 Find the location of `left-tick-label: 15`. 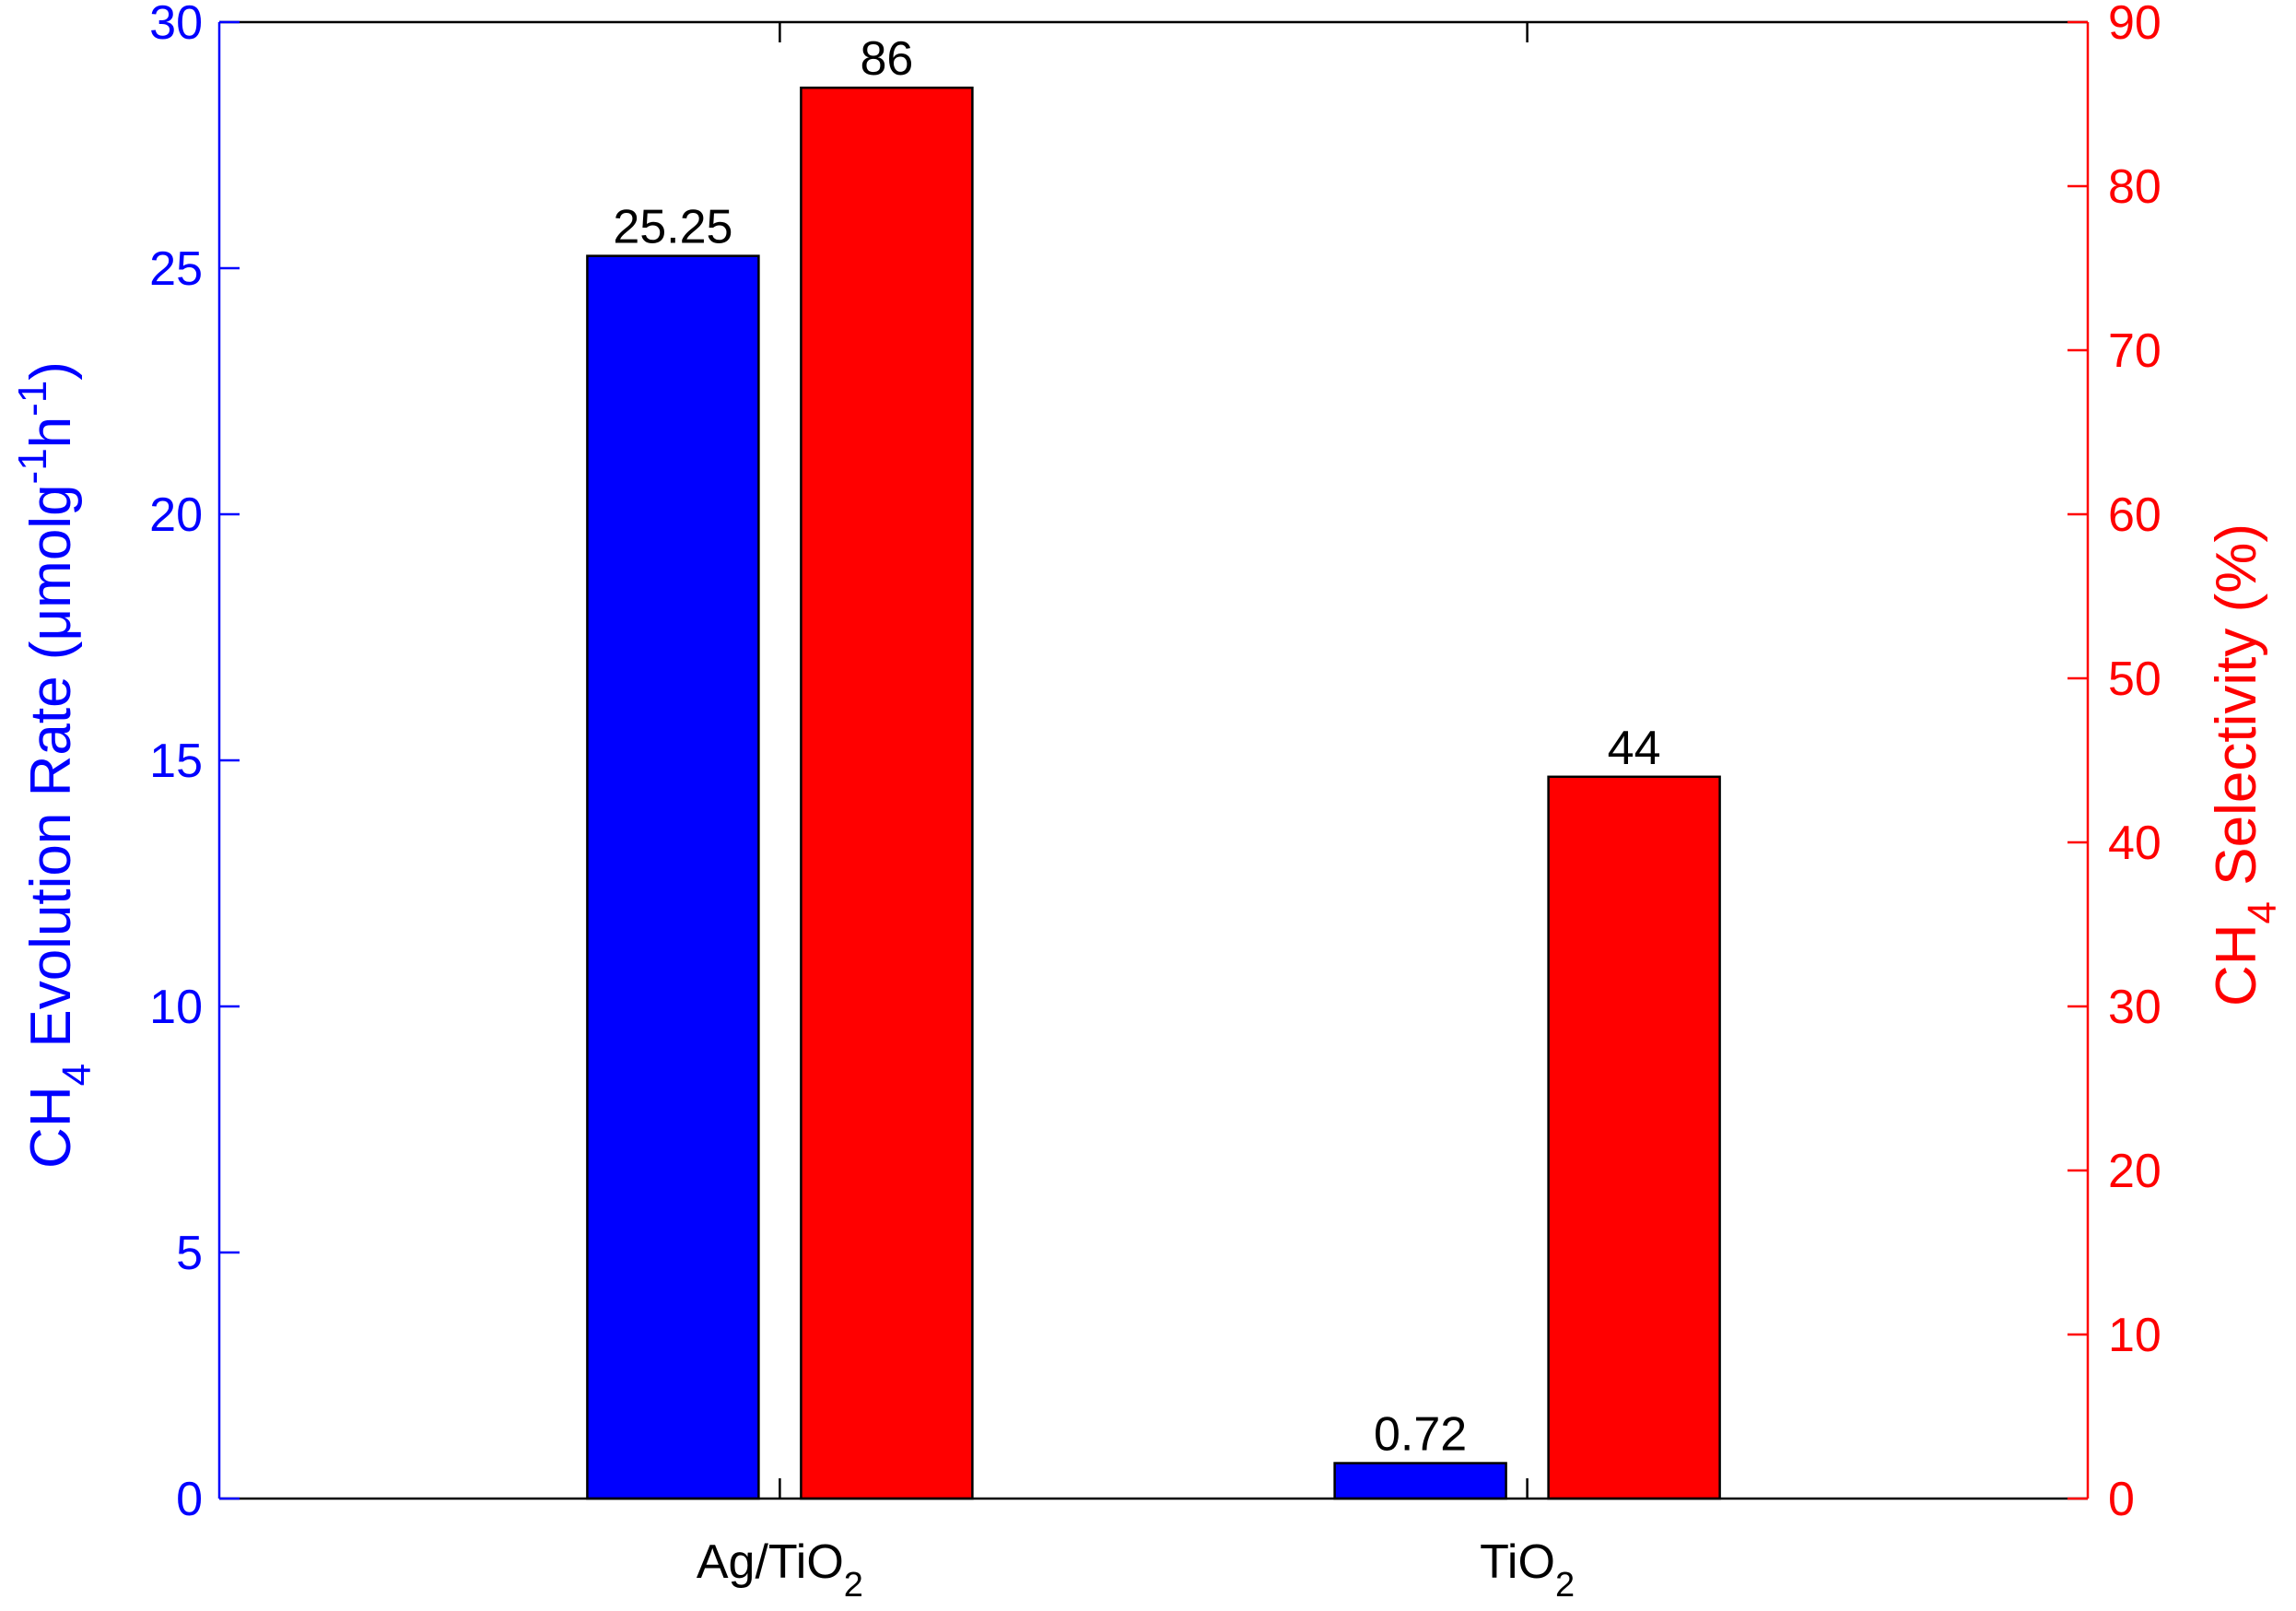

left-tick-label: 15 is located at coordinates (176, 761).